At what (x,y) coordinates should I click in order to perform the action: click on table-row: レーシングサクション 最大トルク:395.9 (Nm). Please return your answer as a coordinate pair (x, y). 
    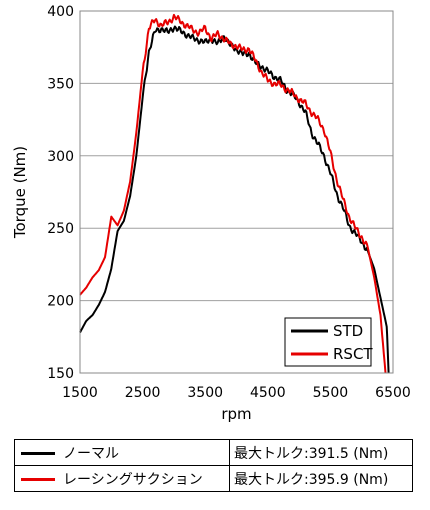
    Looking at the image, I should click on (213, 478).